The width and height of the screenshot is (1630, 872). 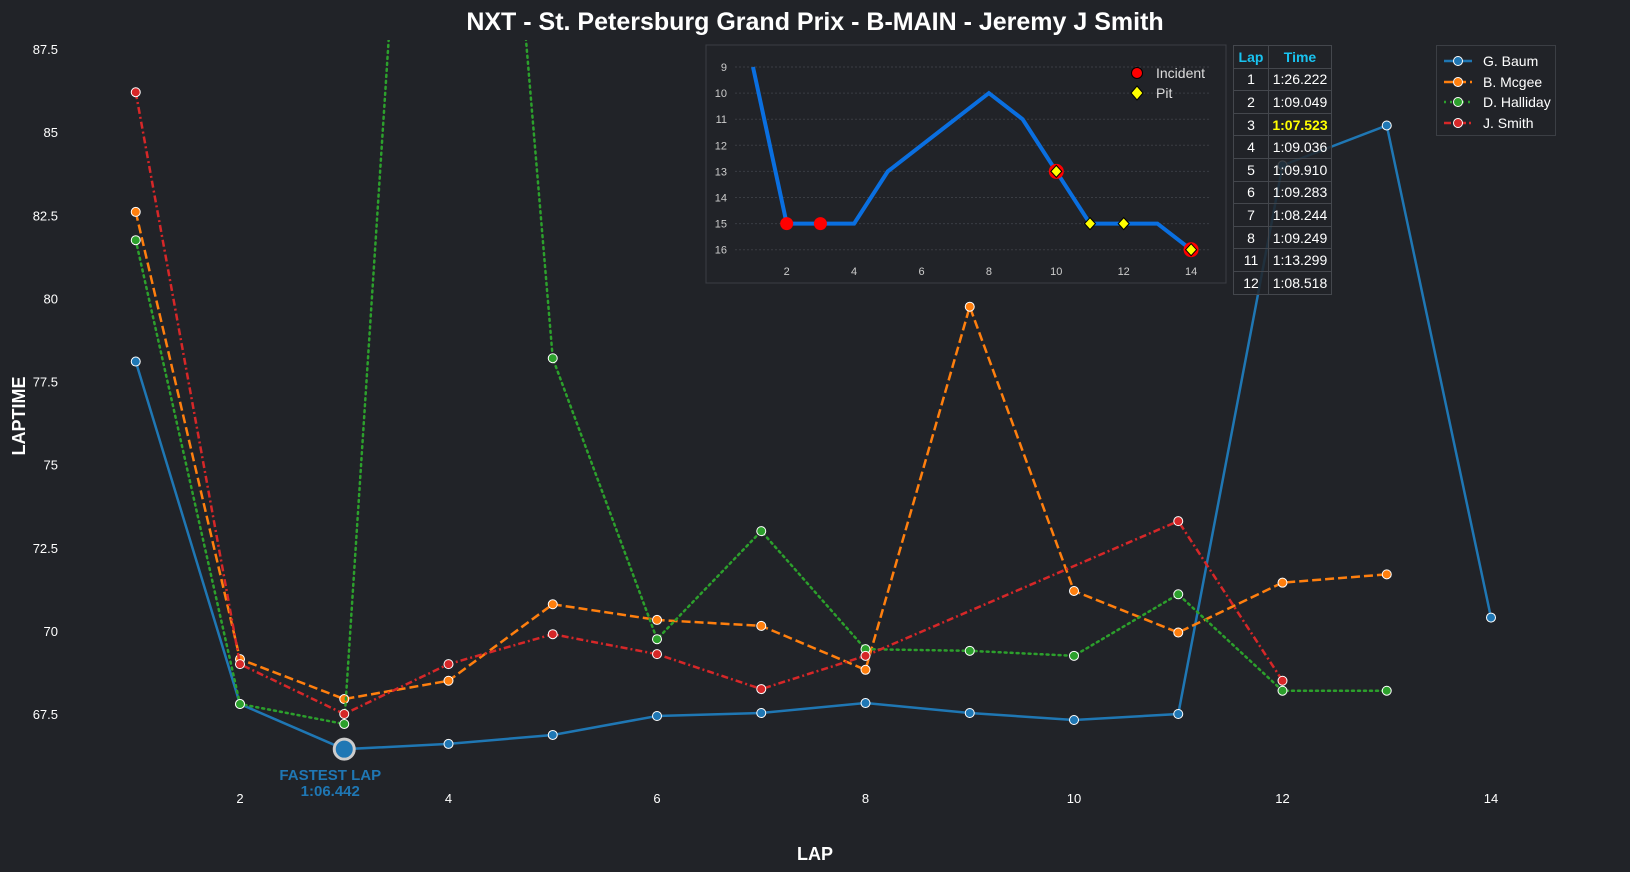 I want to click on y-tick-label: 80, so click(x=51, y=298).